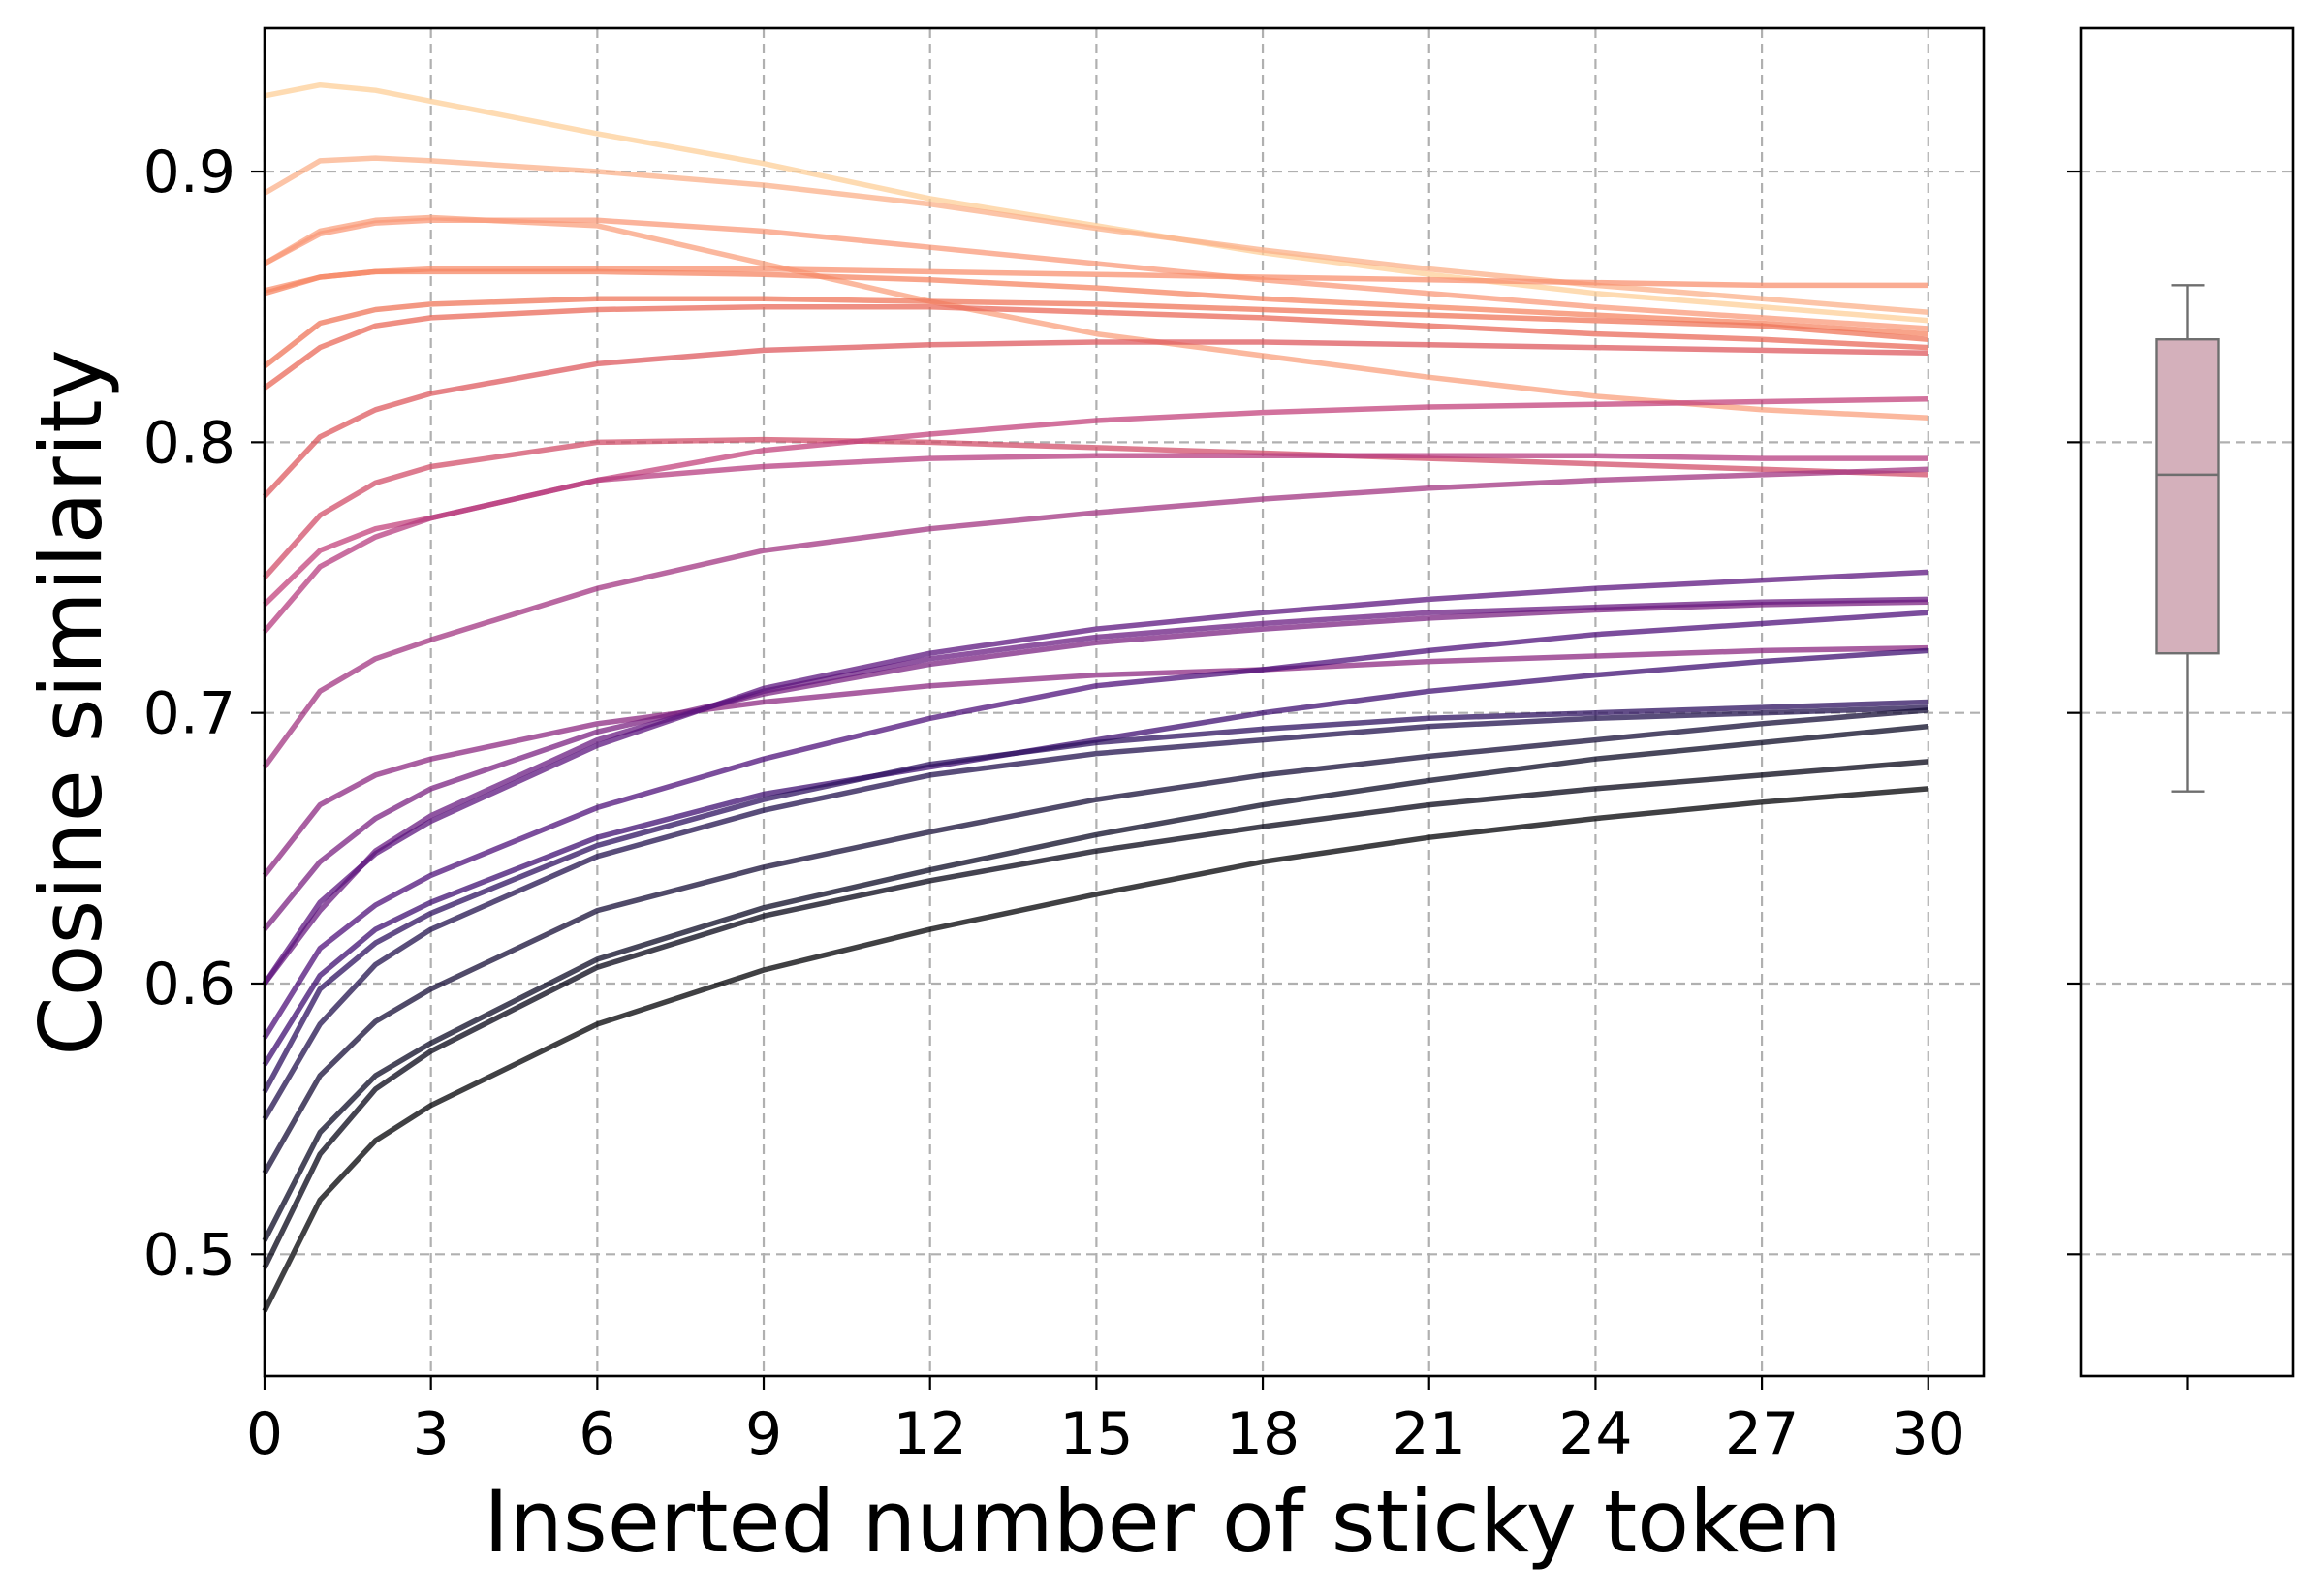  I want to click on x-axis-title: Inserted number of sticky token, so click(1163, 1522).